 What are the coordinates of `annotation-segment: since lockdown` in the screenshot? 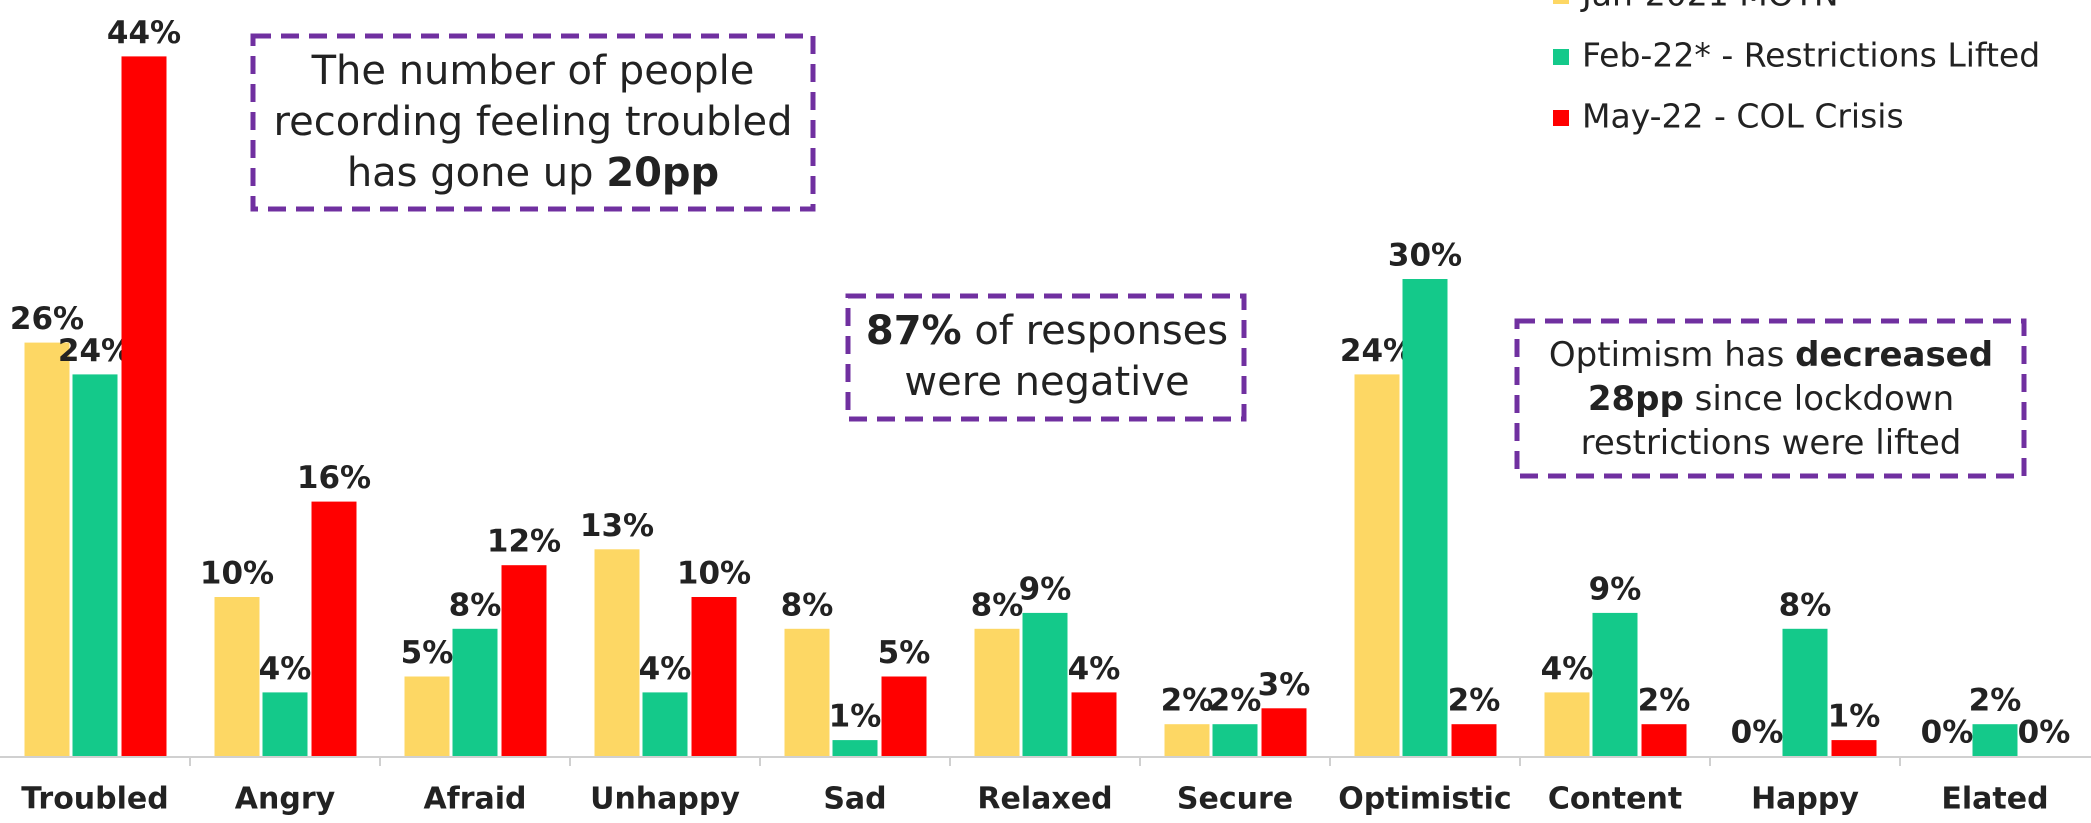 It's located at (1819, 399).